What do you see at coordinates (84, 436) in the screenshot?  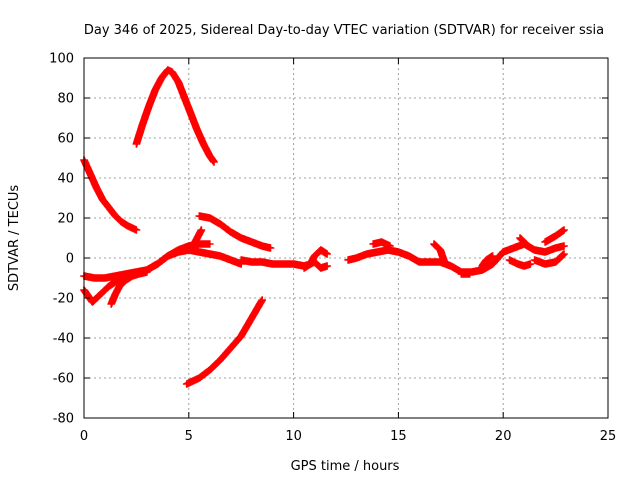 I see `x-tick-label: 0` at bounding box center [84, 436].